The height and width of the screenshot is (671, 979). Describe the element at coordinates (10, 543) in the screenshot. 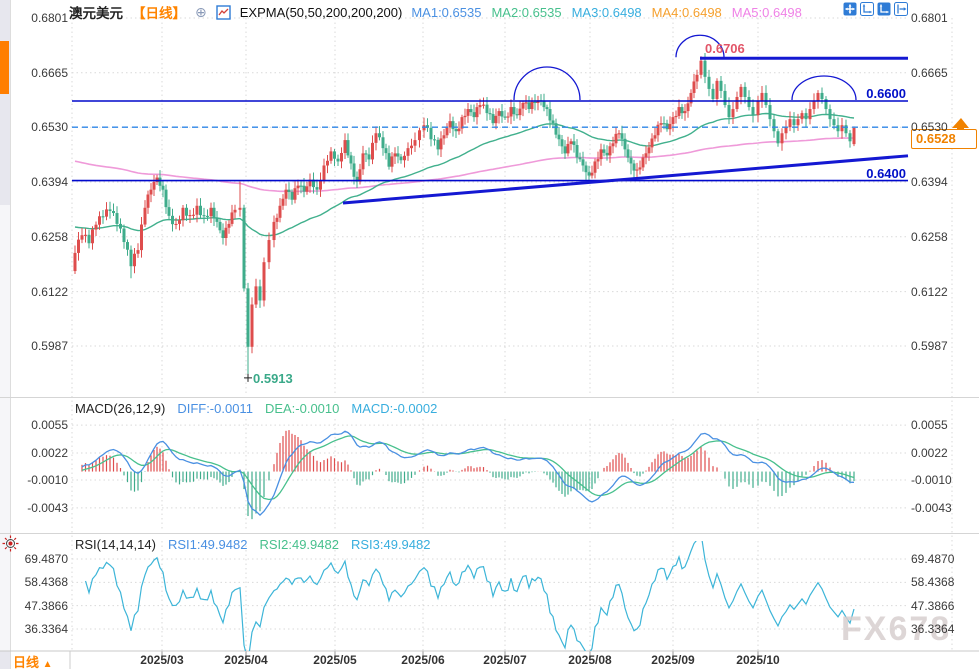

I see `indicator-settings-sun-icon` at that location.